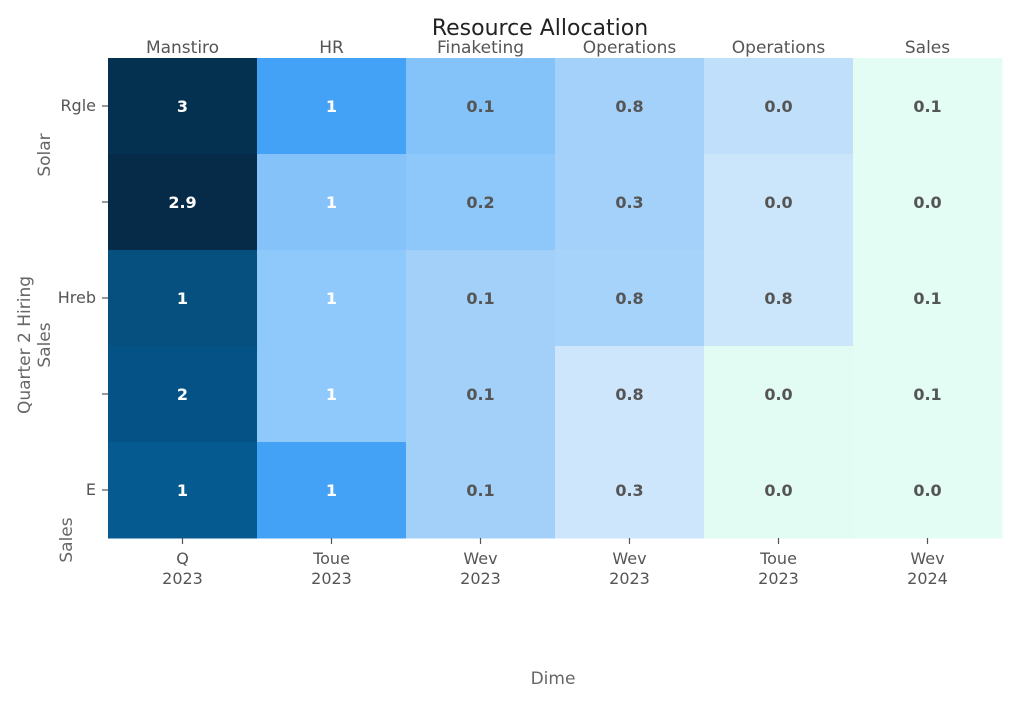  I want to click on y-axis-label-line-2: Sales, so click(45, 344).